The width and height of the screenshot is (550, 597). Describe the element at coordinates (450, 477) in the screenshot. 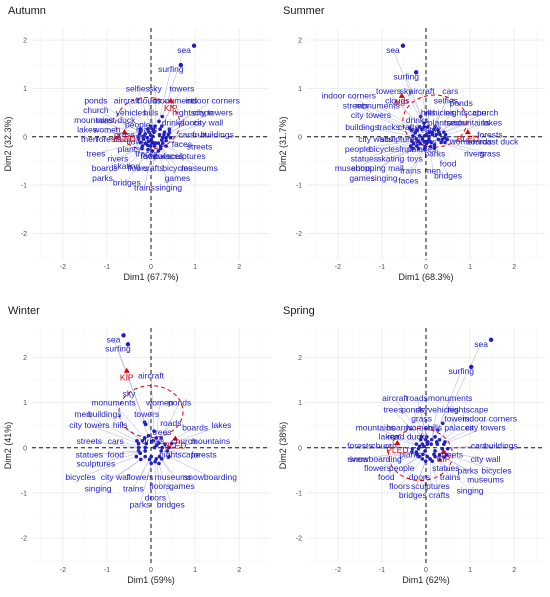

I see `panel-spring-point-label: trains` at that location.